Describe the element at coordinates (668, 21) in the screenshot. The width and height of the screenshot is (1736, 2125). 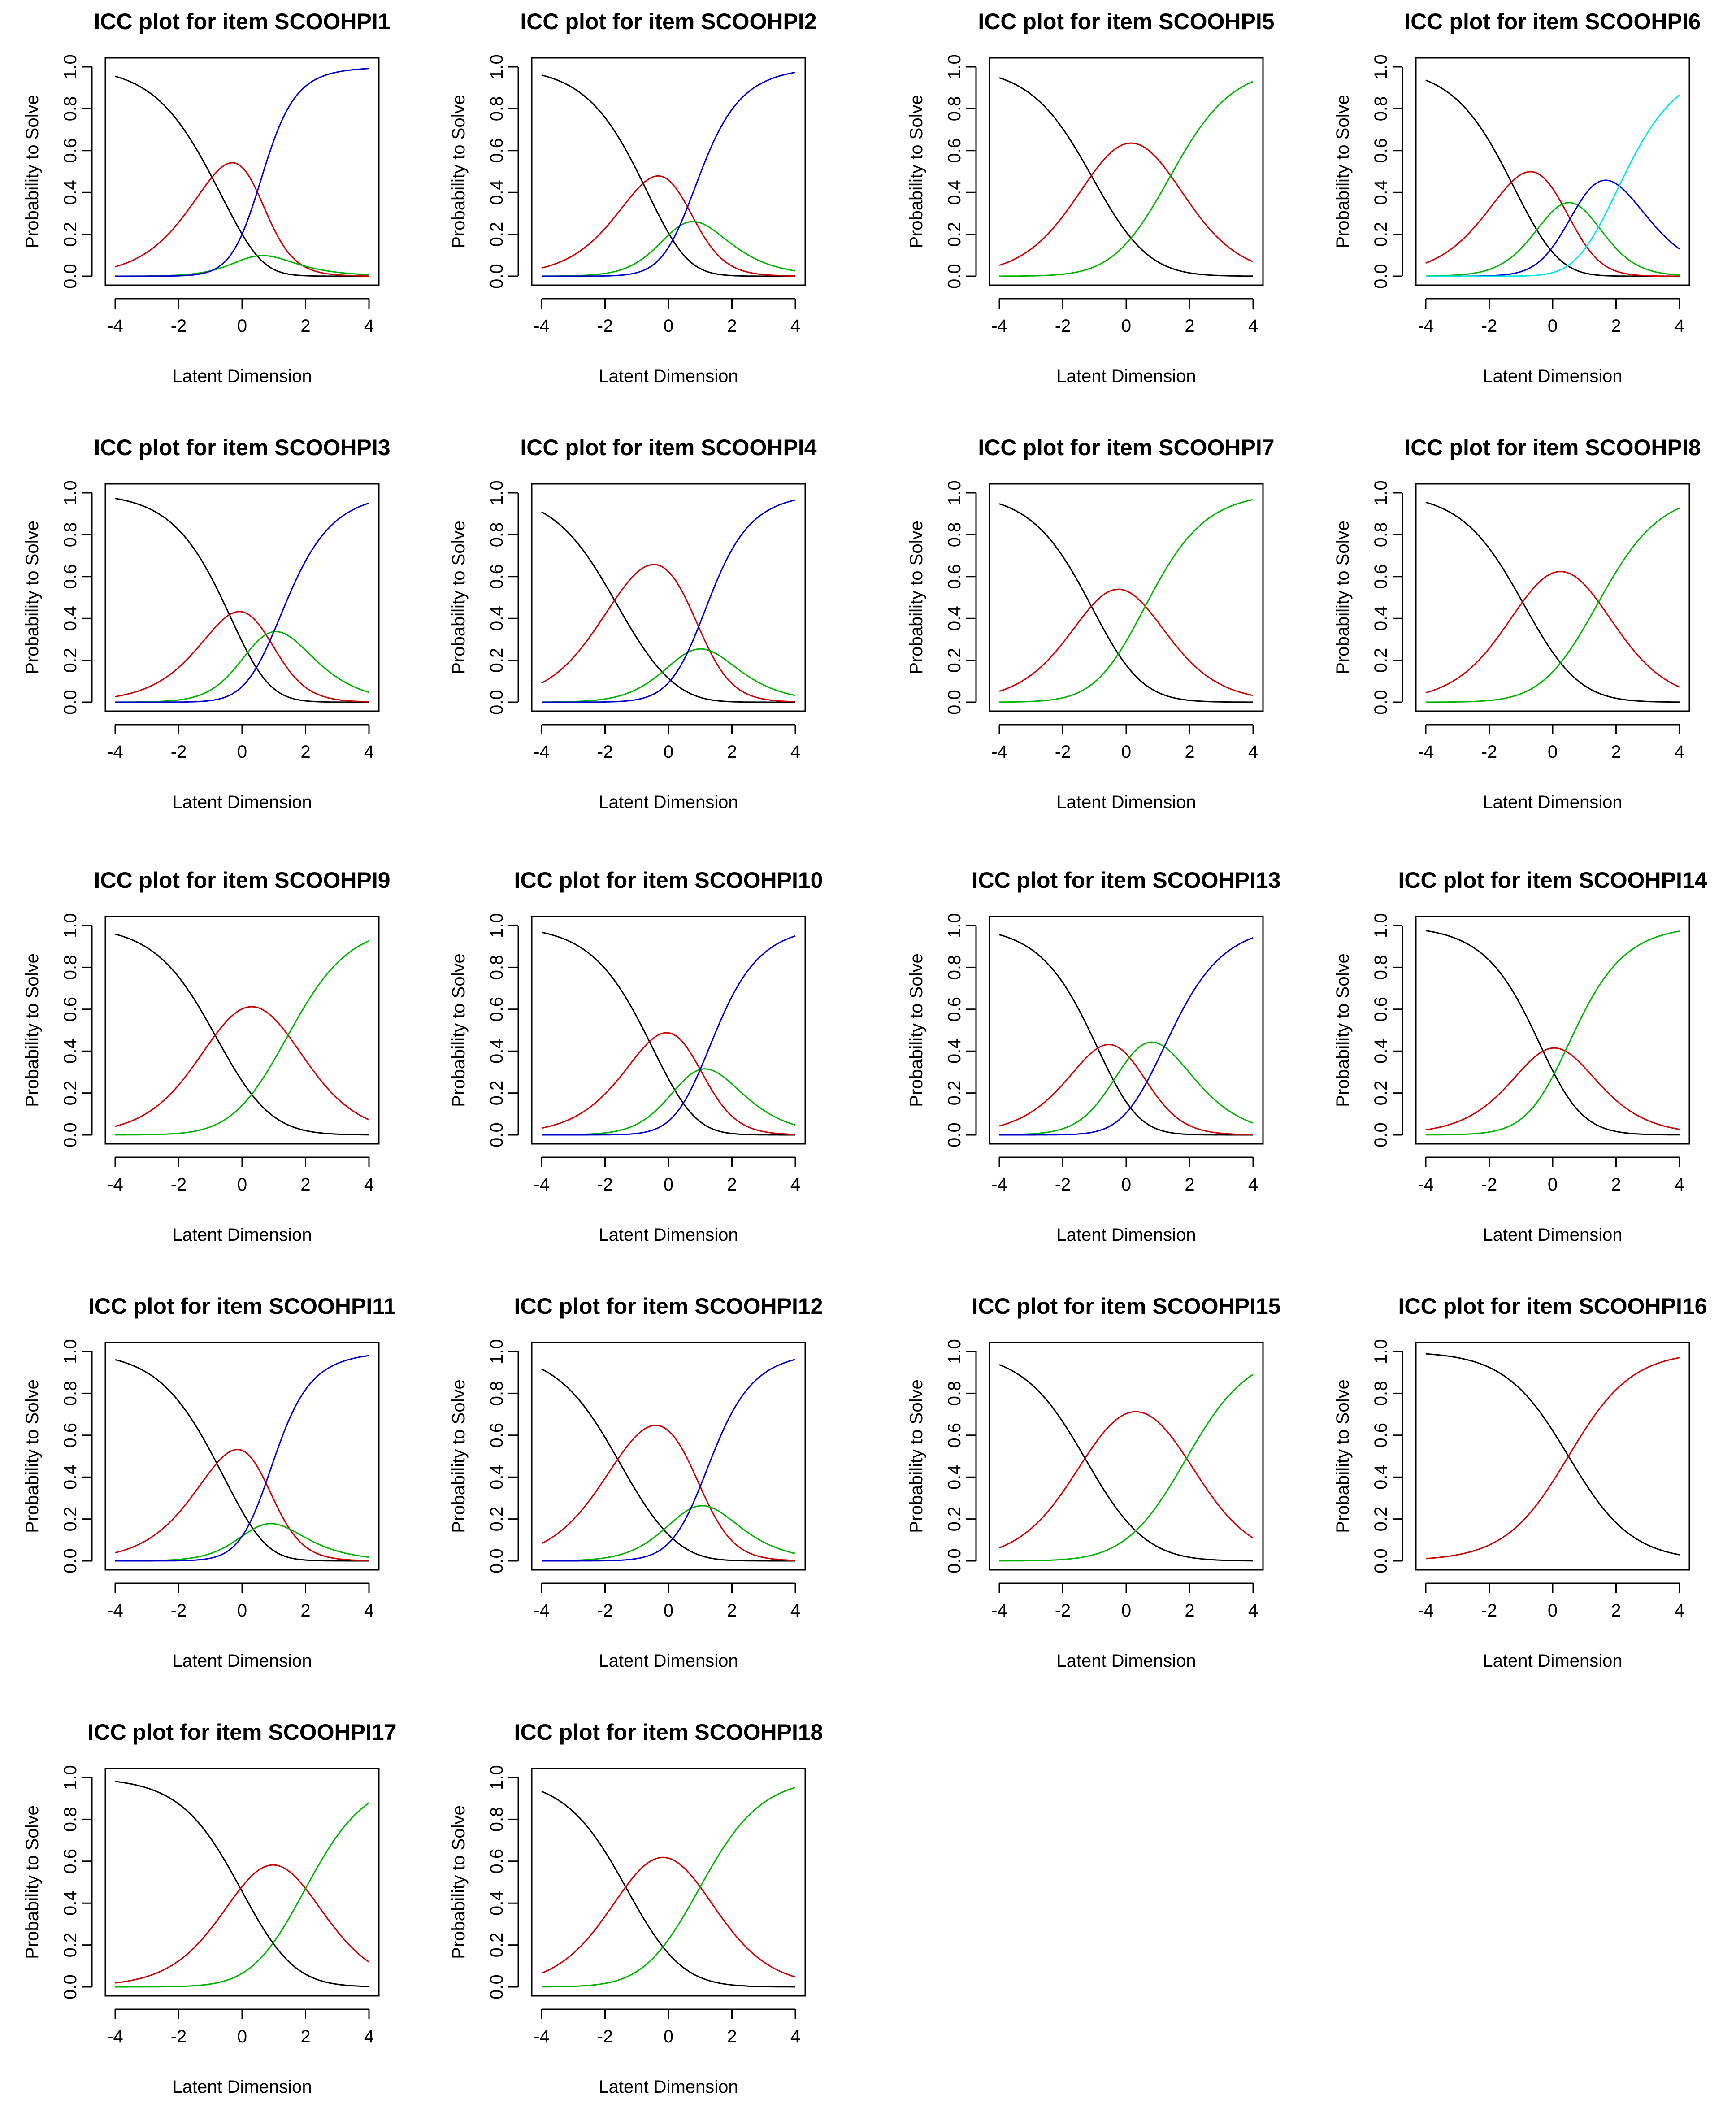
I see `chart-title: ICC plot for item SCOOHPI2` at that location.